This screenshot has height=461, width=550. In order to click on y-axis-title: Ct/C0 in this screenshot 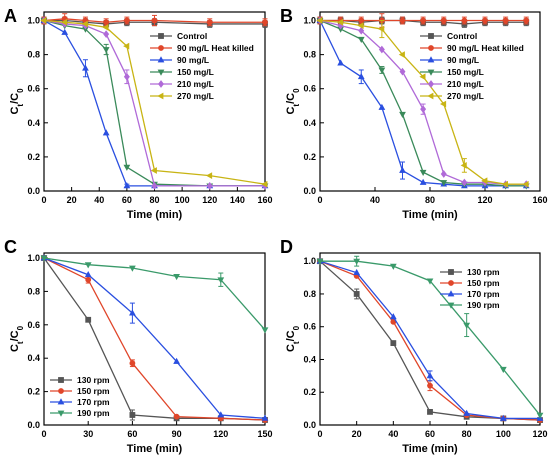, I will do `click(17, 338)`.